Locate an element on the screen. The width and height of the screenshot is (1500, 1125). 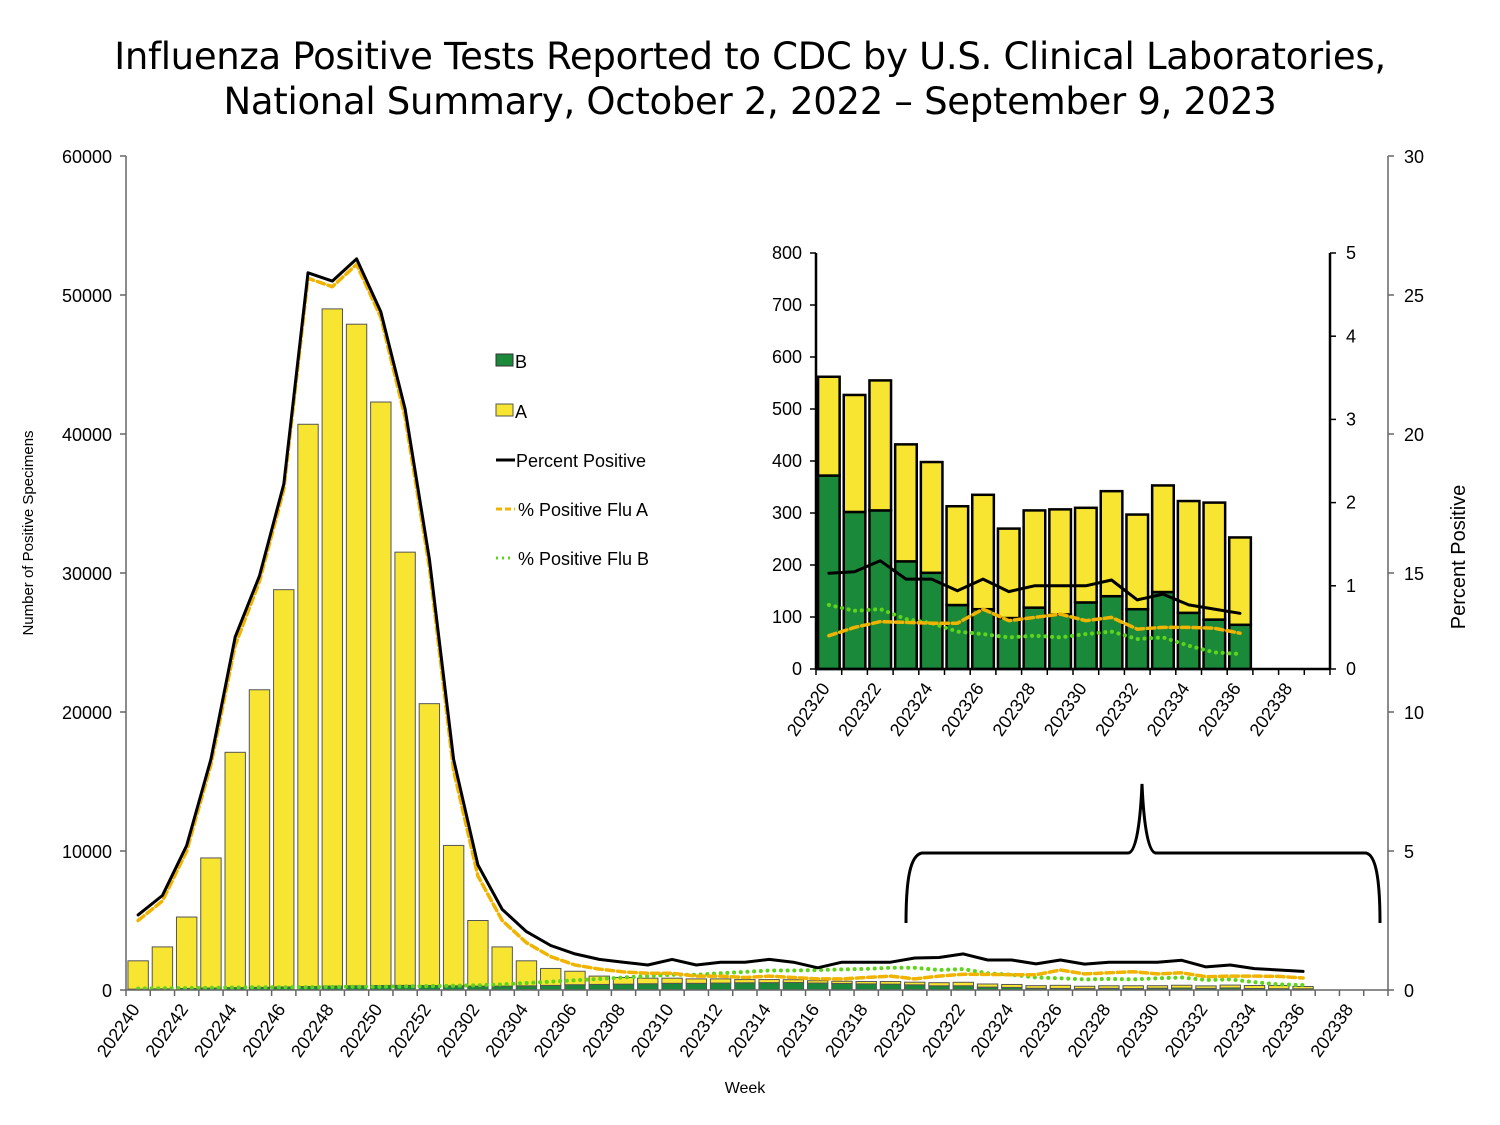
inset-y-tick-label: 100 is located at coordinates (787, 617).